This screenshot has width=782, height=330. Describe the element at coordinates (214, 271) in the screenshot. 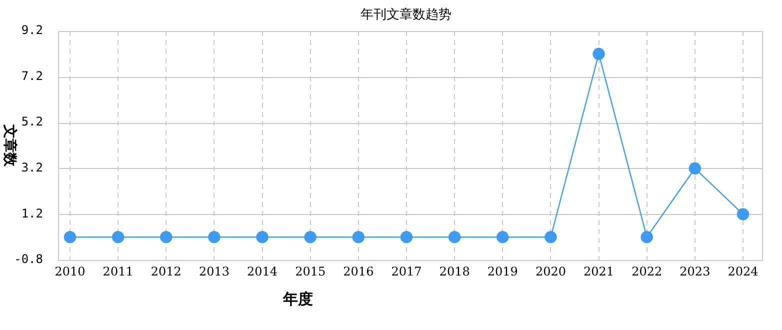

I see `x-tick-label: 2013` at that location.